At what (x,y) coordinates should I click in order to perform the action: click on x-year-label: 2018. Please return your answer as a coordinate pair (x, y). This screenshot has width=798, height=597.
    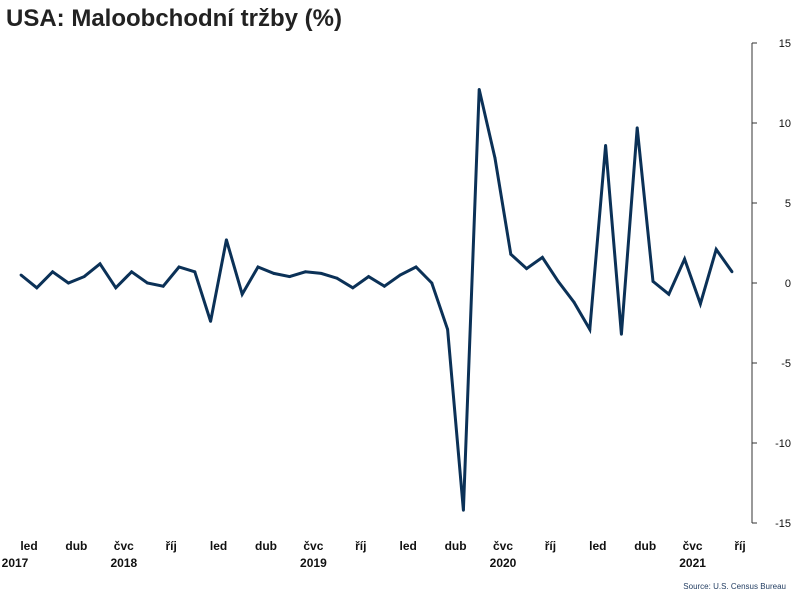
    Looking at the image, I should click on (123, 563).